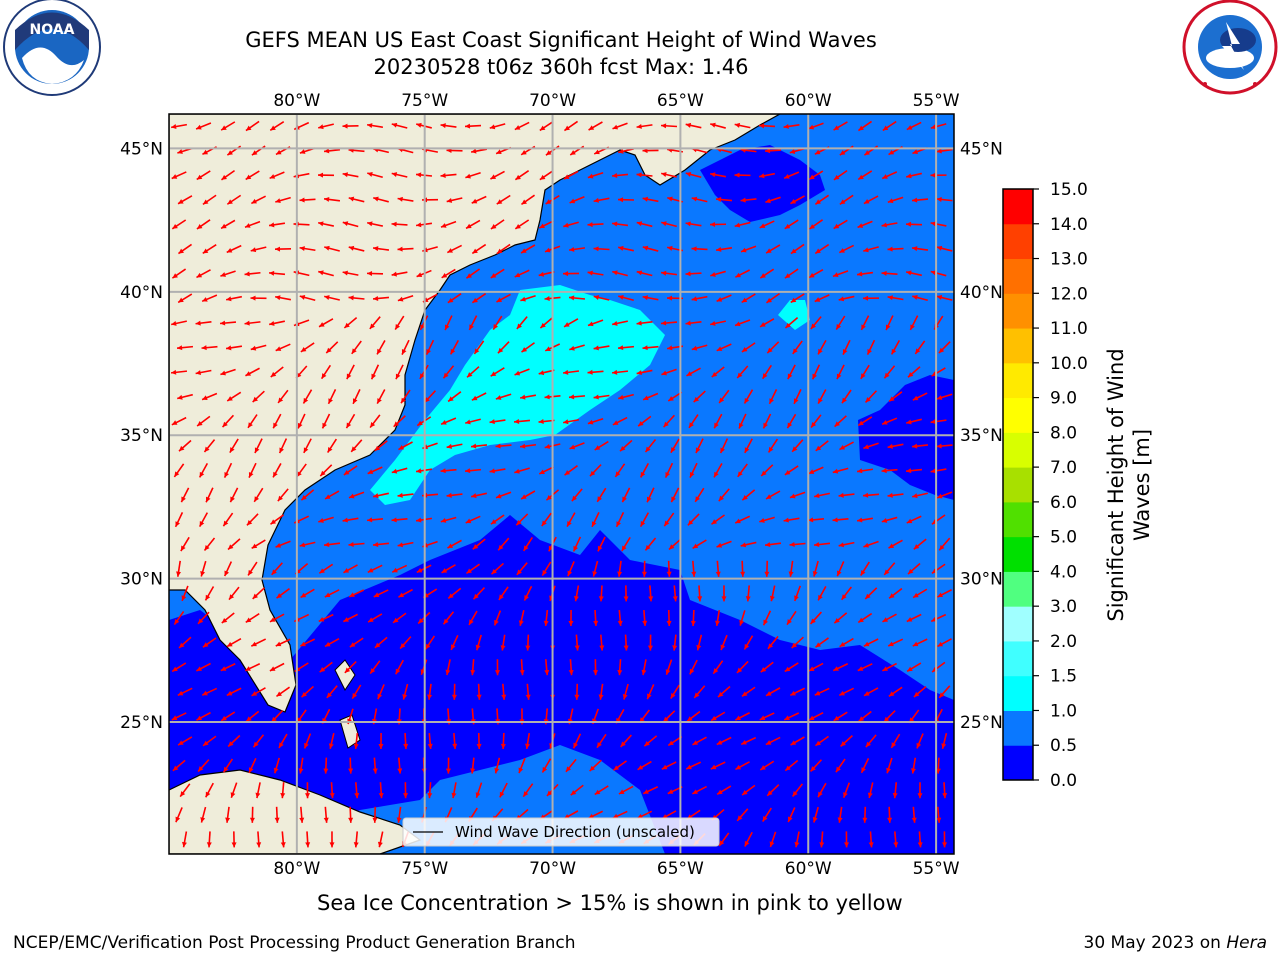  What do you see at coordinates (1063, 503) in the screenshot?
I see `colorbar-tick-label: 6.0` at bounding box center [1063, 503].